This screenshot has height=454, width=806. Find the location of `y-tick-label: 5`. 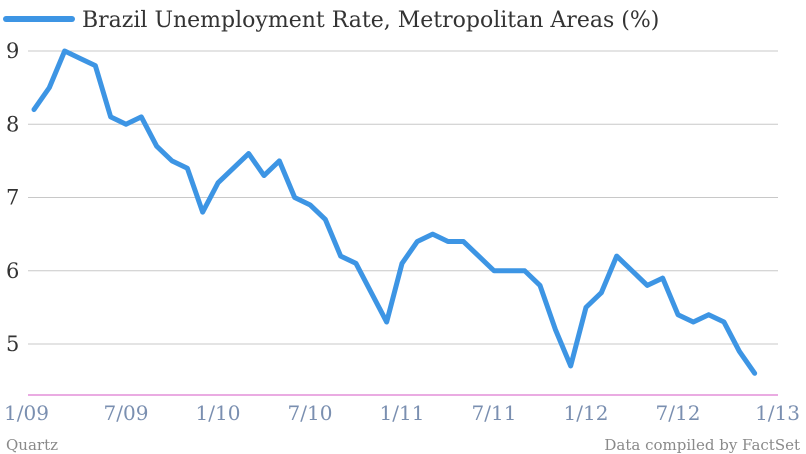

y-tick-label: 5 is located at coordinates (12, 344).